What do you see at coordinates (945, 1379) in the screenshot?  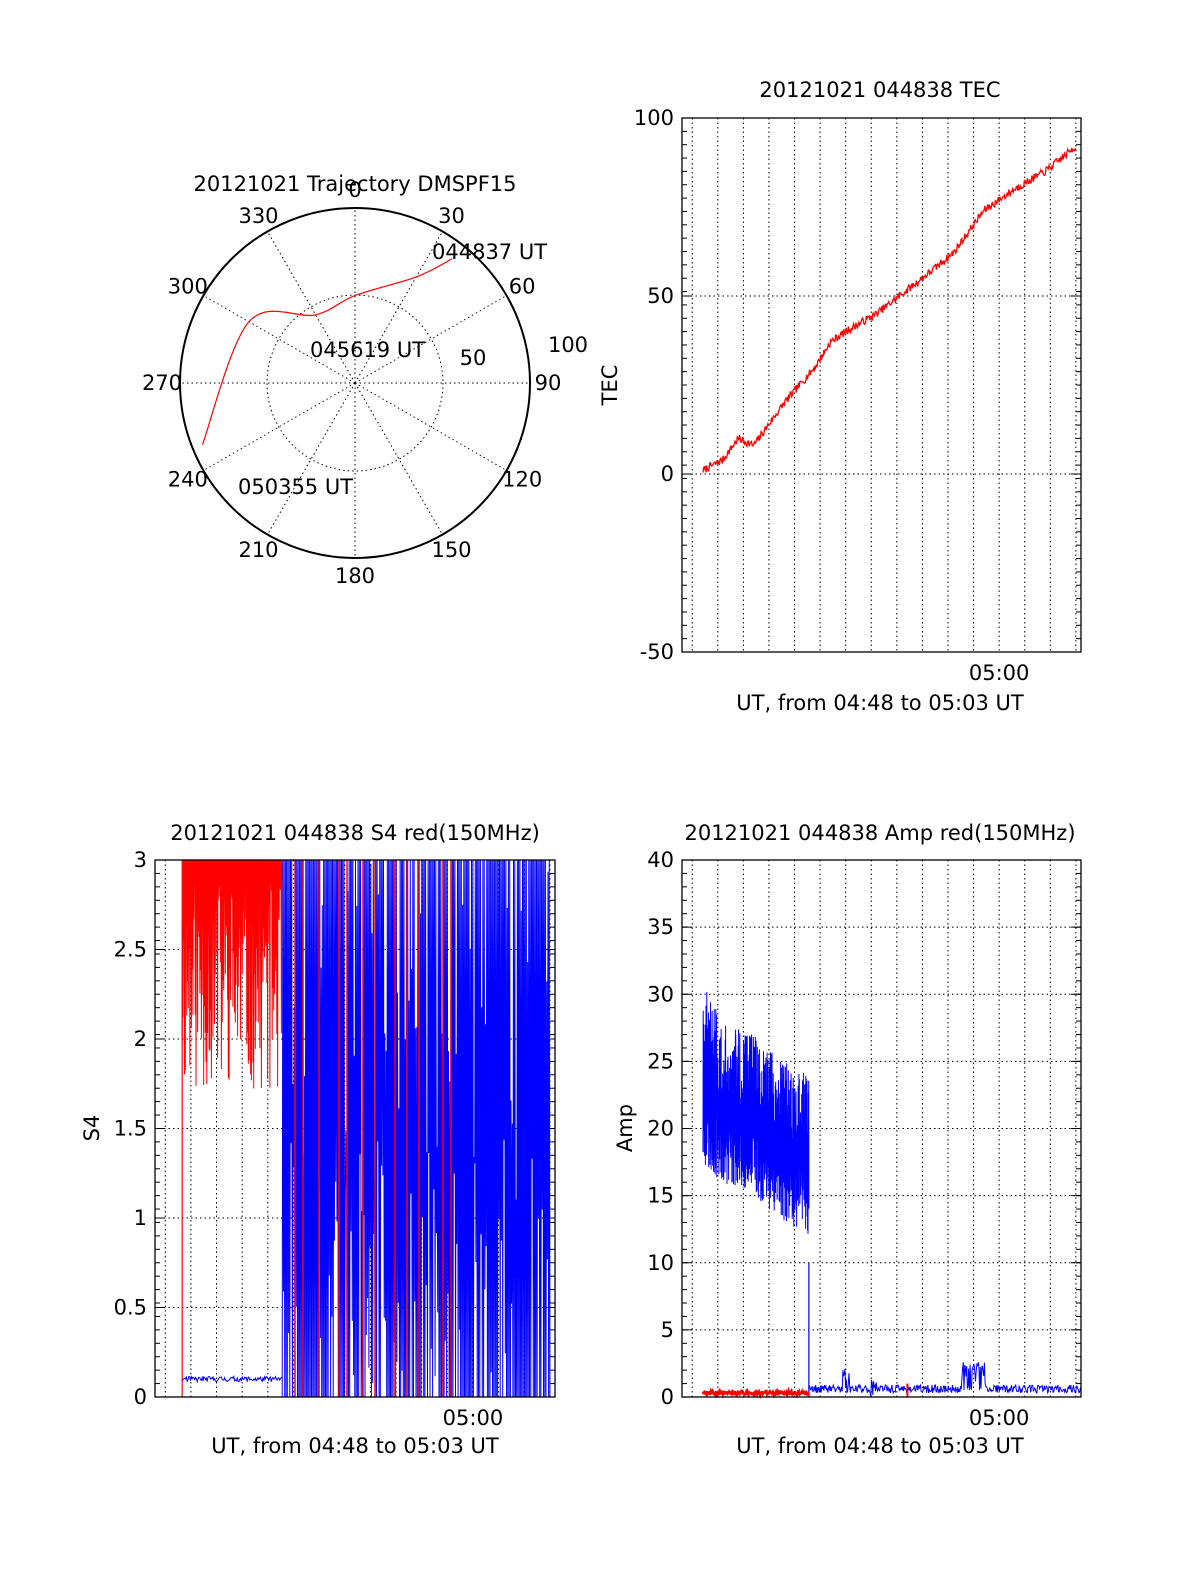 I see `amp-blue-tail` at bounding box center [945, 1379].